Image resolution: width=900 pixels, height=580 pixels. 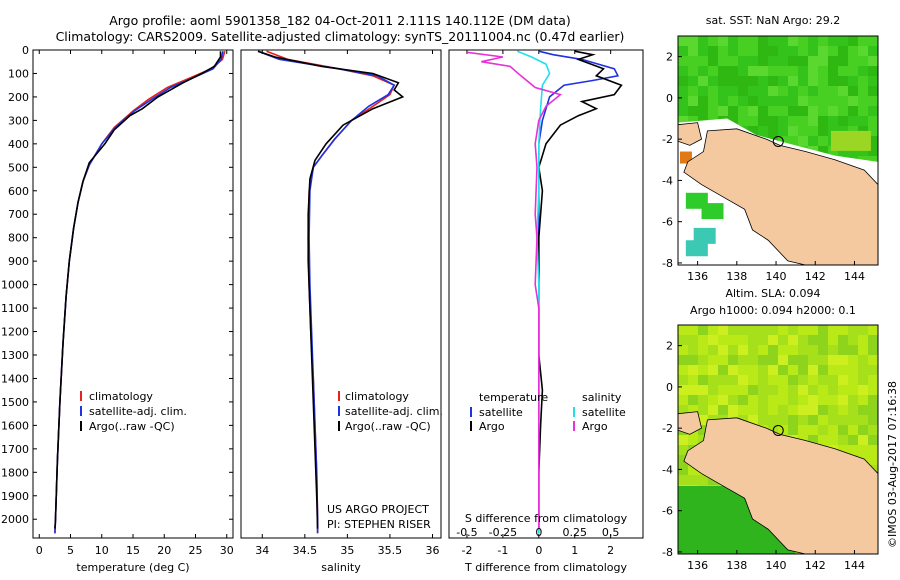 What do you see at coordinates (164, 550) in the screenshot?
I see `x-tick-label: 20` at bounding box center [164, 550].